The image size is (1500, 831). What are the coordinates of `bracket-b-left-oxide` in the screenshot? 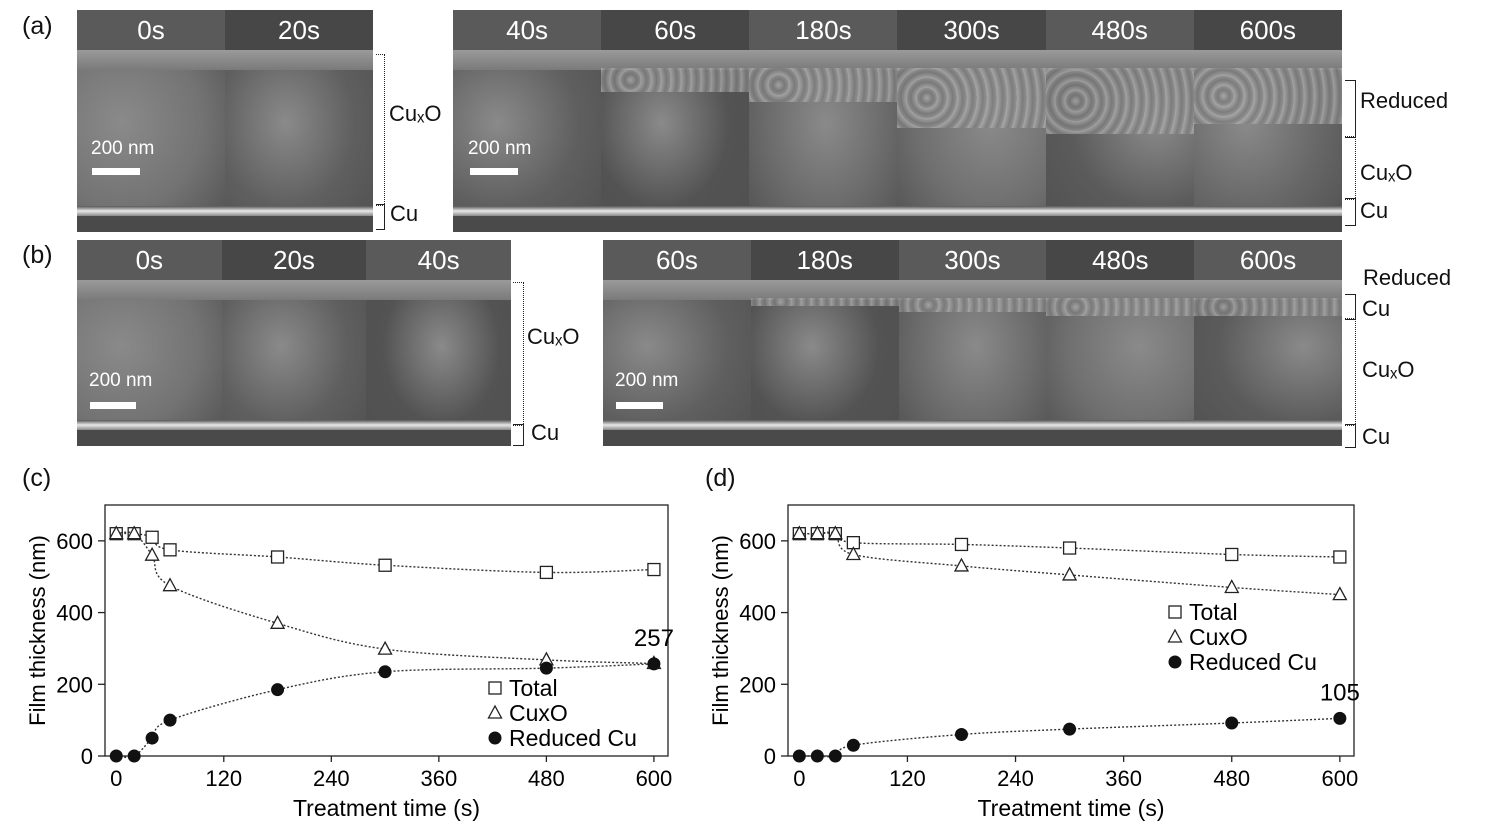 It's located at (518, 354).